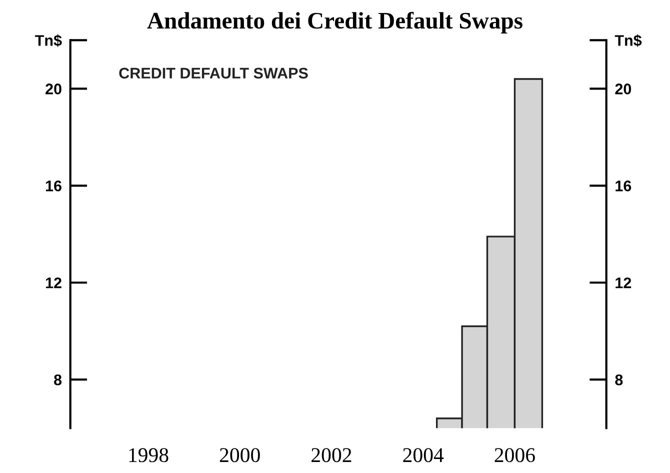 Image resolution: width=670 pixels, height=473 pixels. Describe the element at coordinates (148, 455) in the screenshot. I see `x-tick-label: 1998` at that location.